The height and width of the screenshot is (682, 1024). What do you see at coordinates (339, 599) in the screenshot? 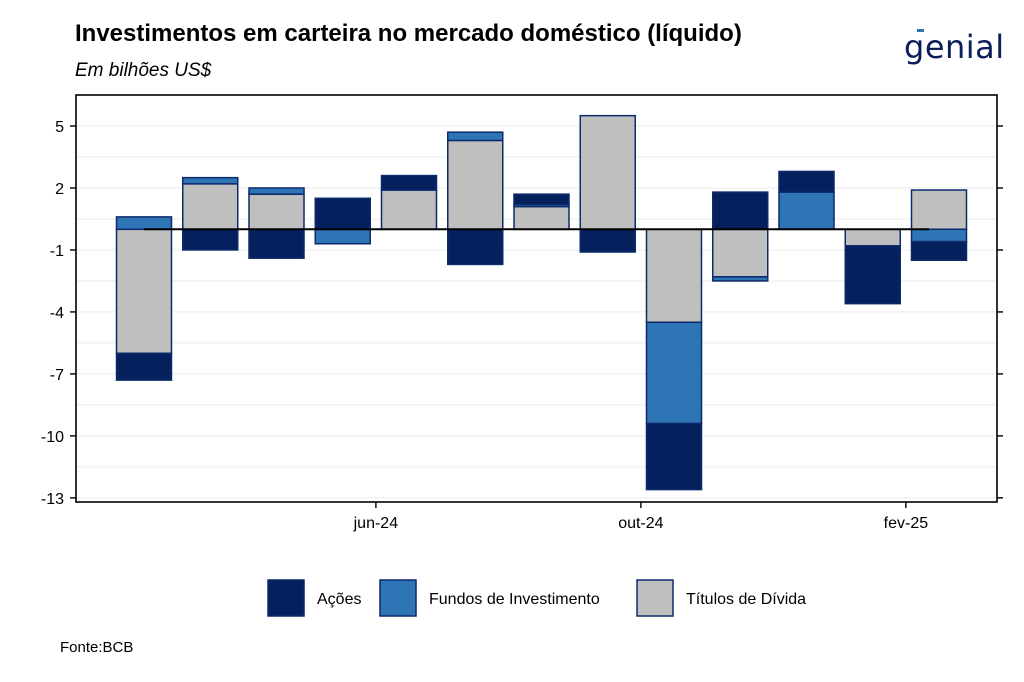
I see `legend-label-acoes: Ações` at bounding box center [339, 599].